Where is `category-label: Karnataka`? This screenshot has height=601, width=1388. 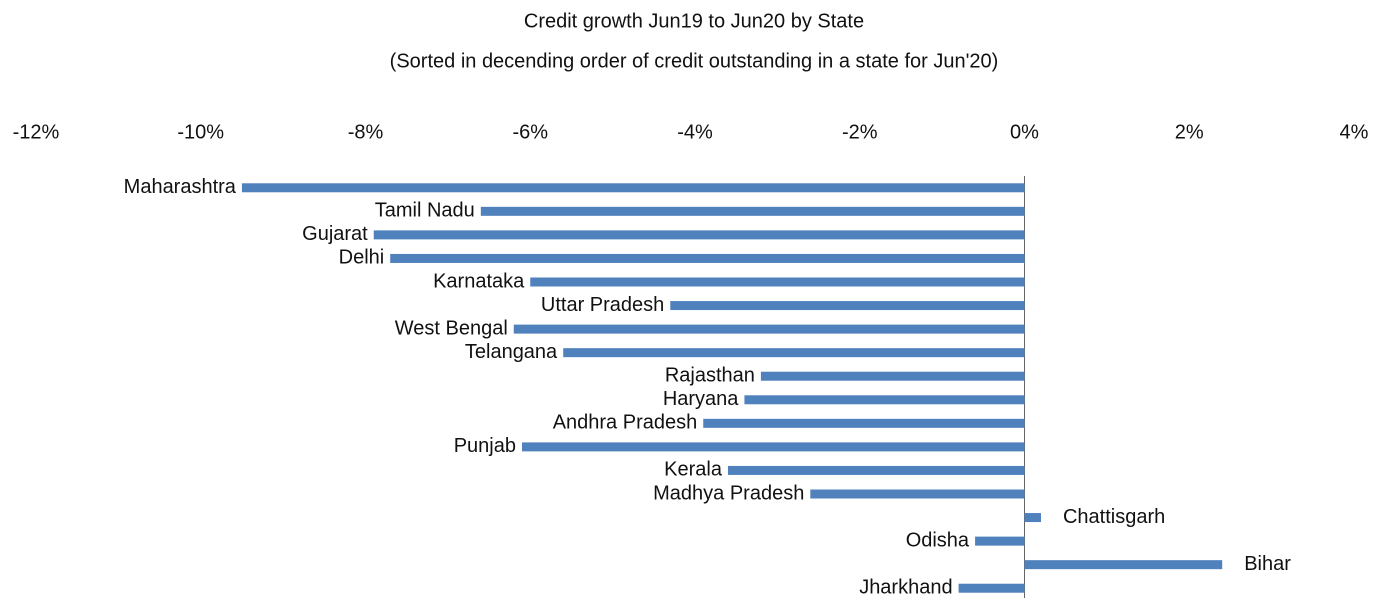 category-label: Karnataka is located at coordinates (479, 281).